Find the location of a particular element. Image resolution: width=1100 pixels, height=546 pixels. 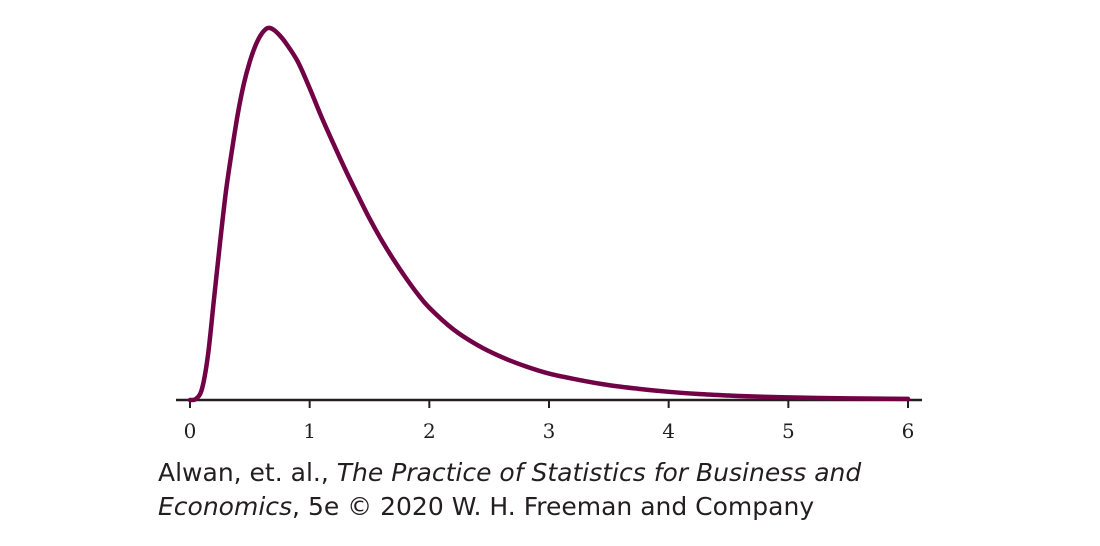

x-axis-ticks: 0 1 2 3 4 5 6 is located at coordinates (549, 421).